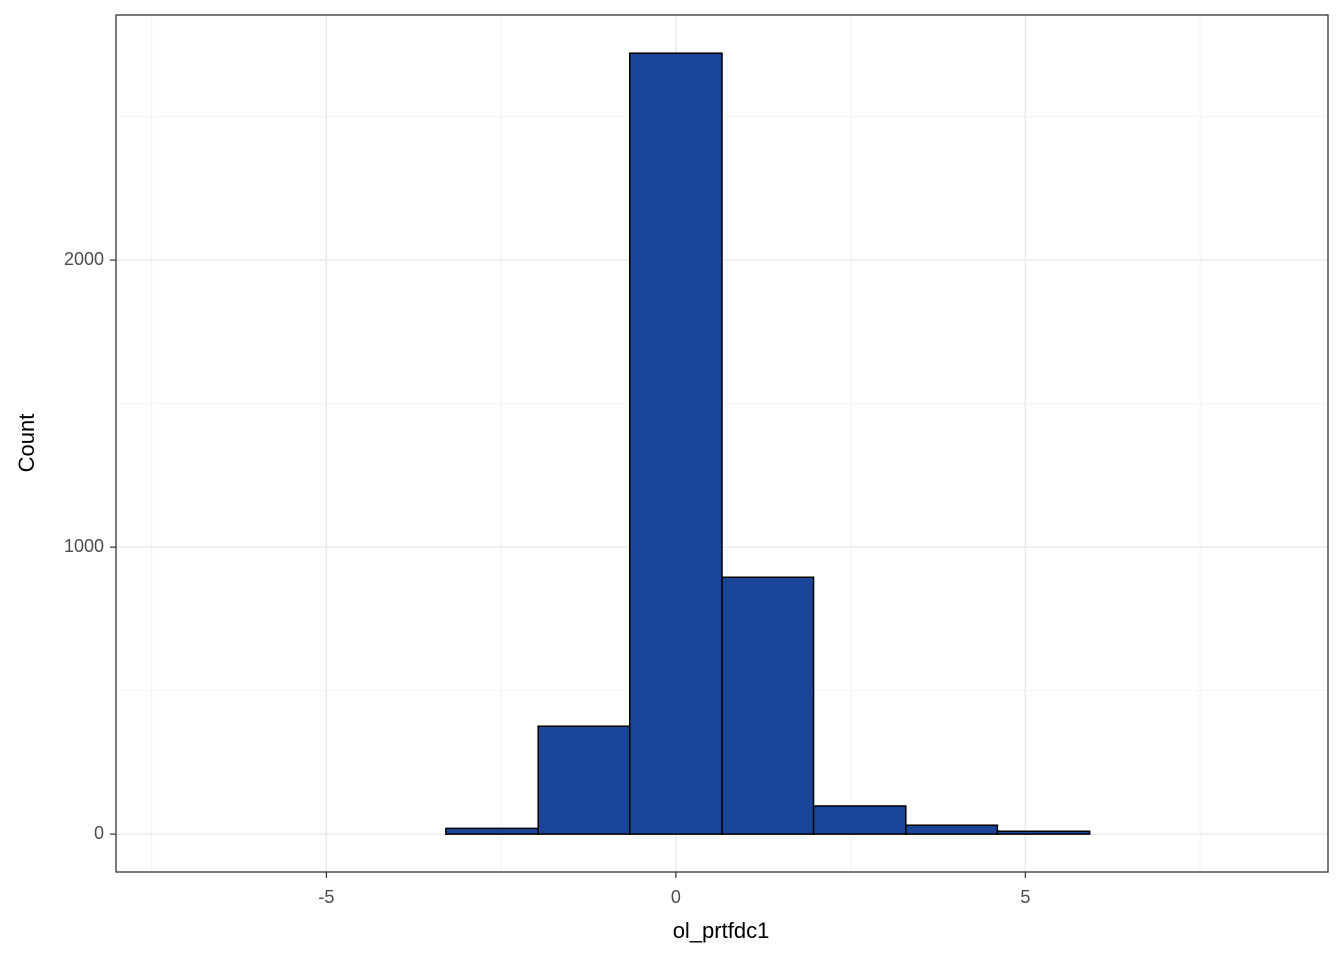  What do you see at coordinates (84, 259) in the screenshot?
I see `y-tick-label: 2000` at bounding box center [84, 259].